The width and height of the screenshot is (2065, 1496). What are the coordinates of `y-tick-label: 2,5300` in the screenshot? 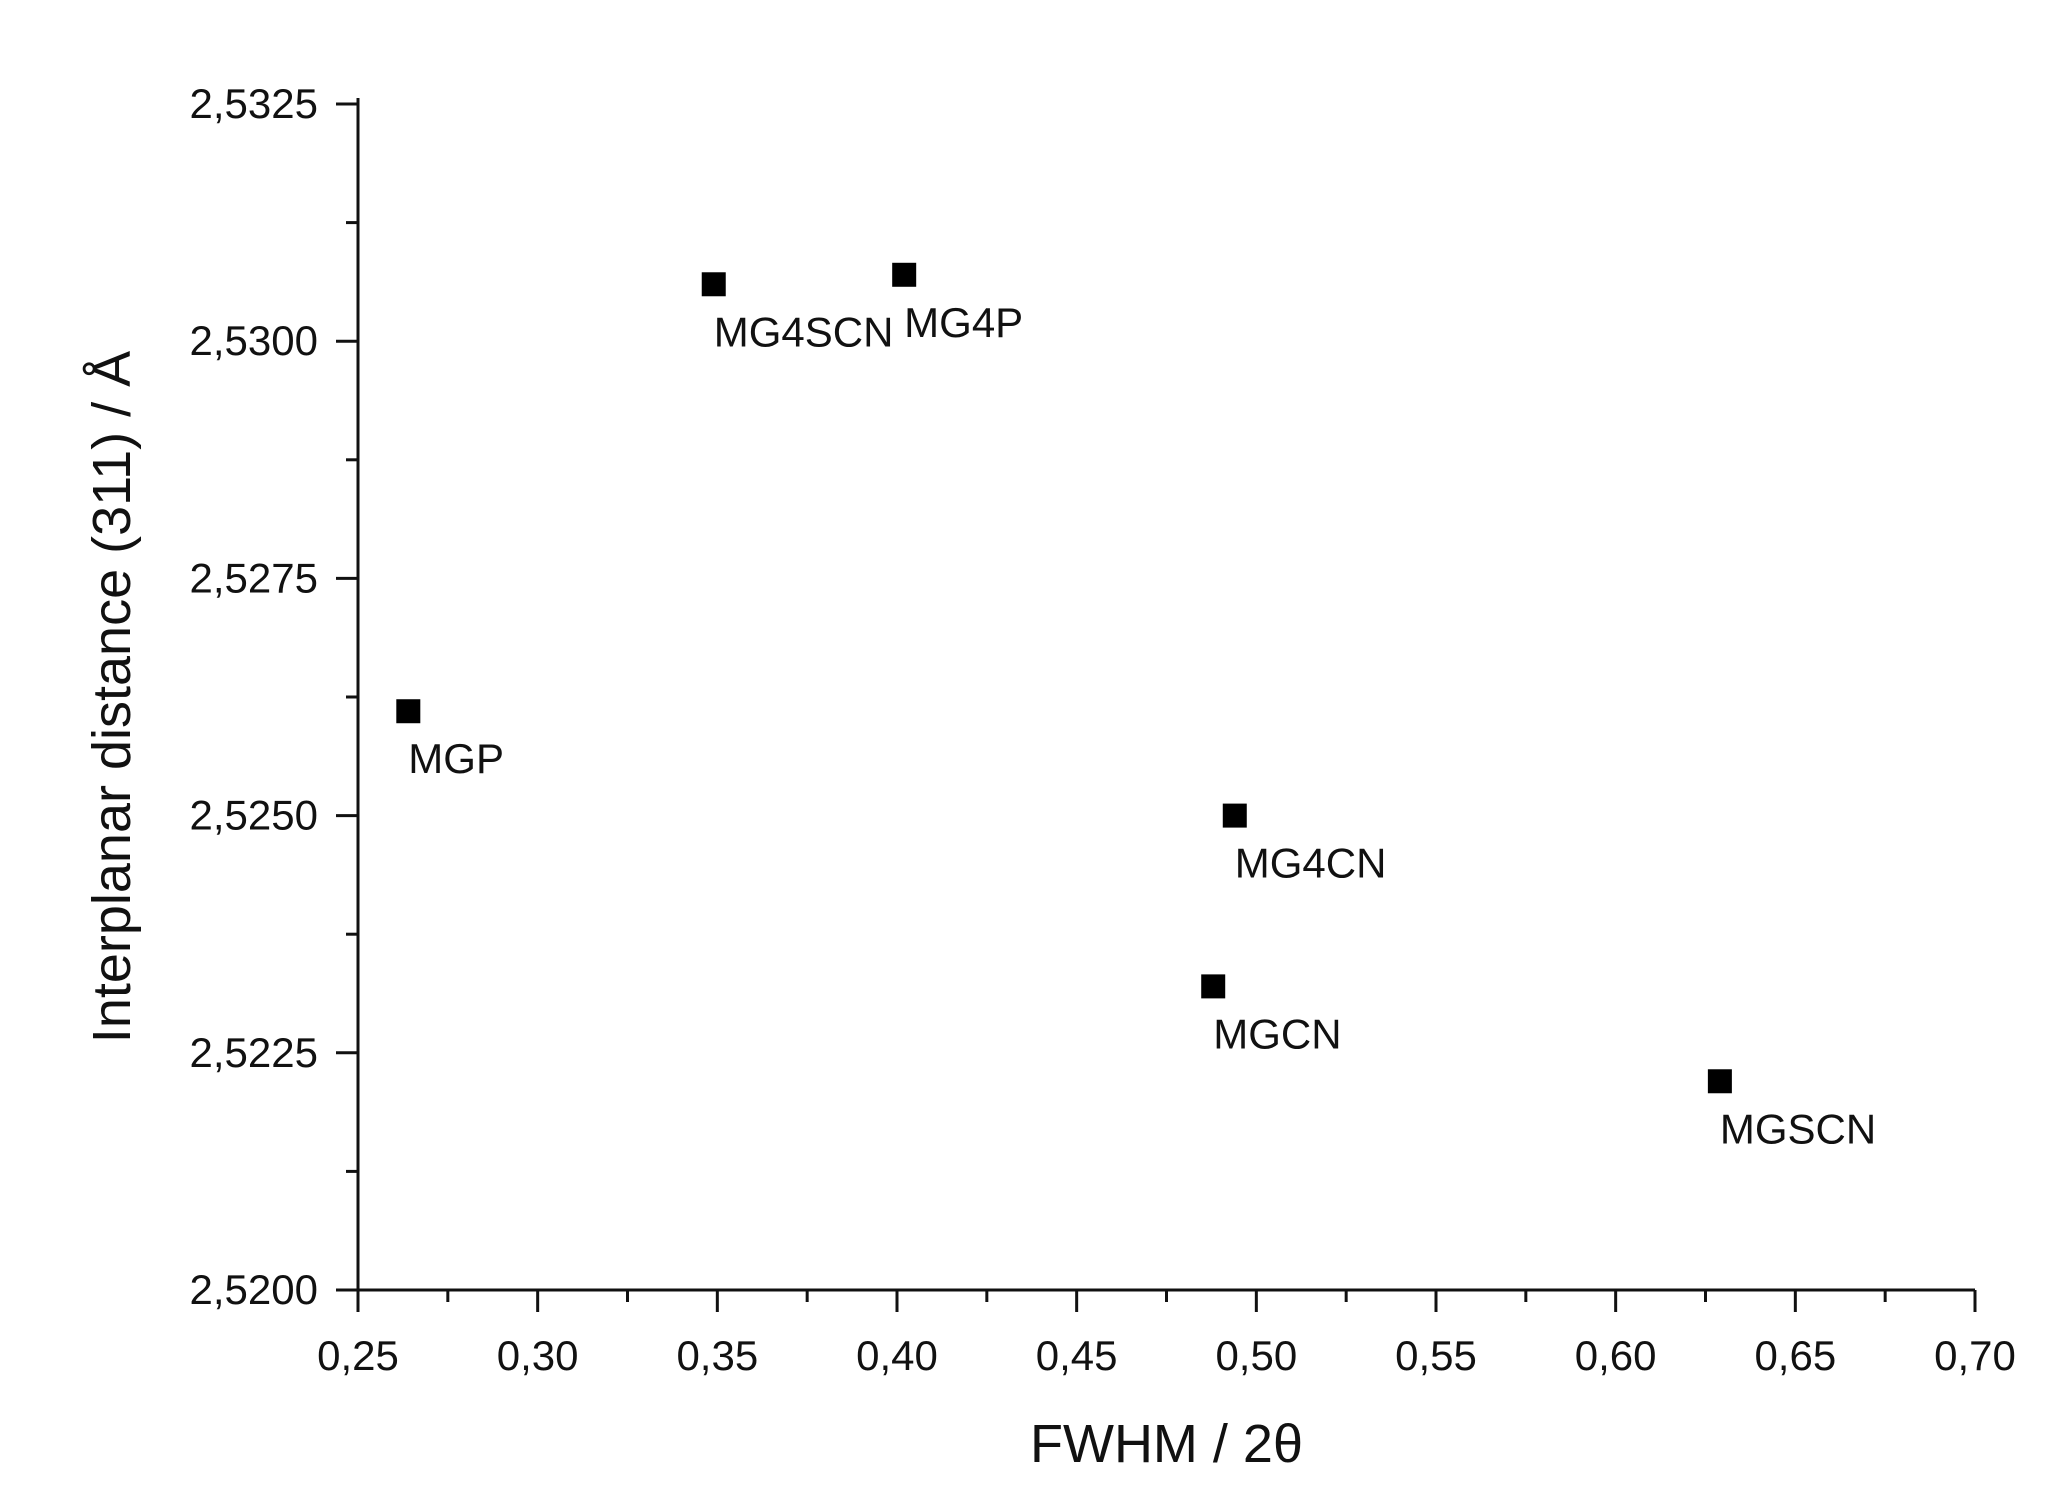 It's located at (254, 340).